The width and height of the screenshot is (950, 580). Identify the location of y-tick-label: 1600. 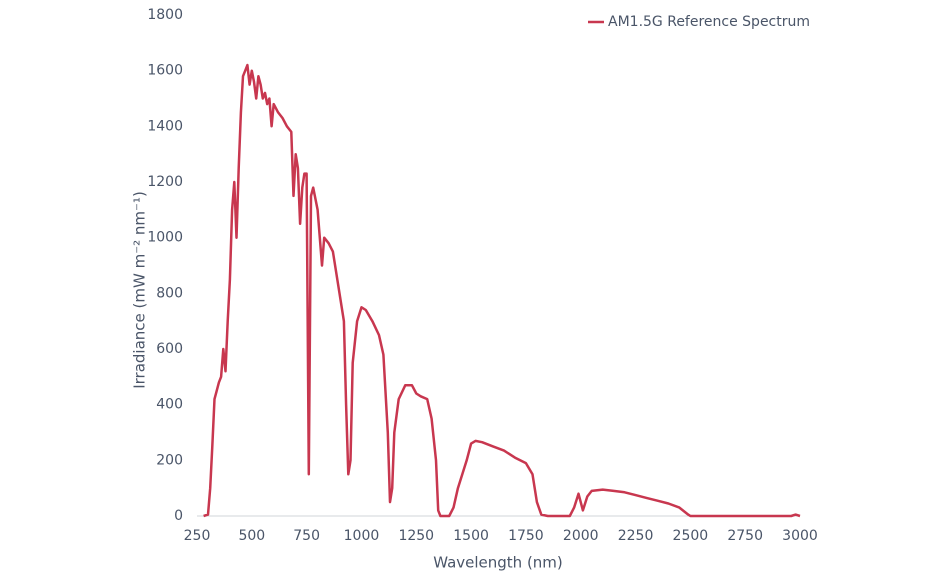
(165, 71).